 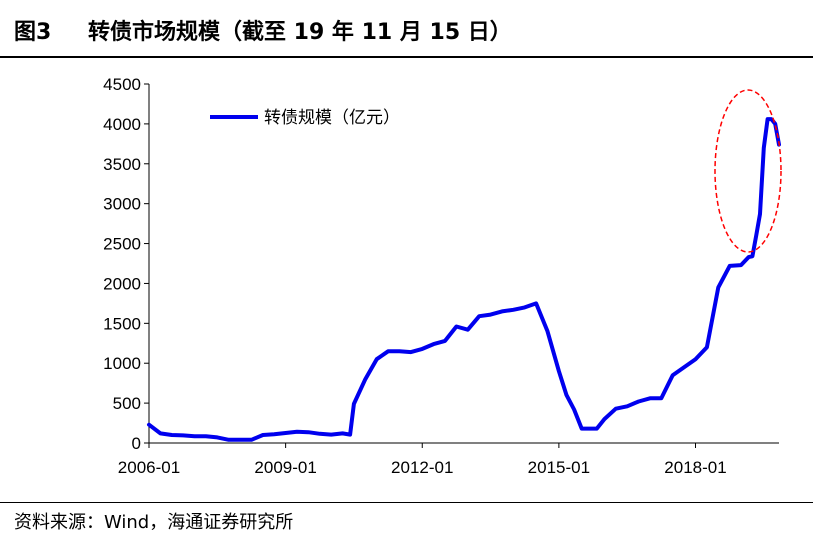 I want to click on y-tick-label: 1500, so click(x=122, y=323).